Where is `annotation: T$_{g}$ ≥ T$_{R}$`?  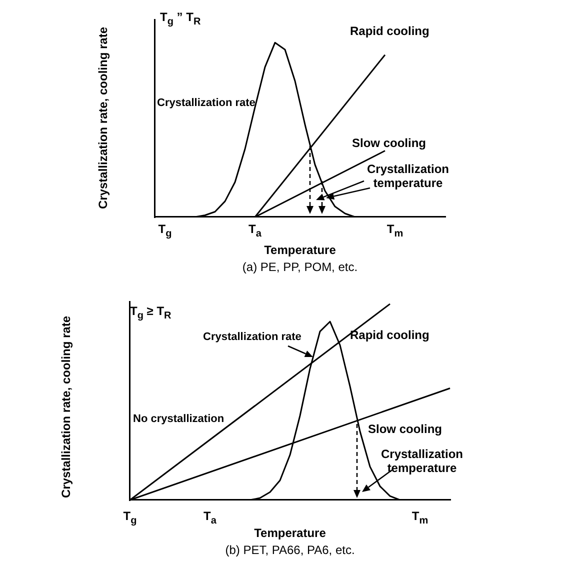
annotation: T$_{g}$ ≥ T$_{R}$ is located at coordinates (151, 314).